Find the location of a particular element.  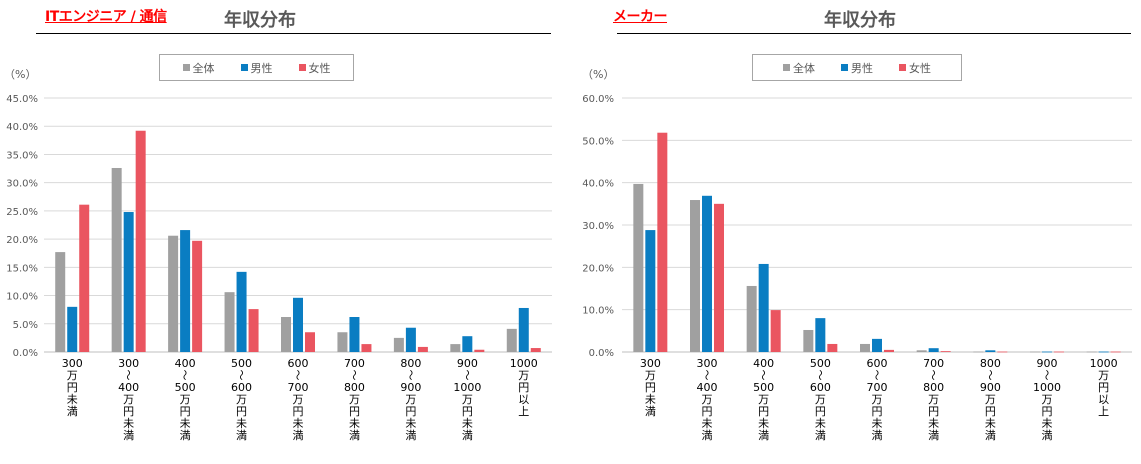

legend-item-all: 全体 is located at coordinates (799, 68).